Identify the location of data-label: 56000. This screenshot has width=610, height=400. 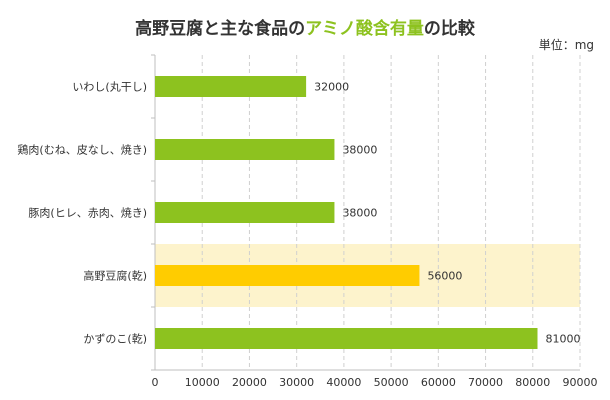
(444, 276).